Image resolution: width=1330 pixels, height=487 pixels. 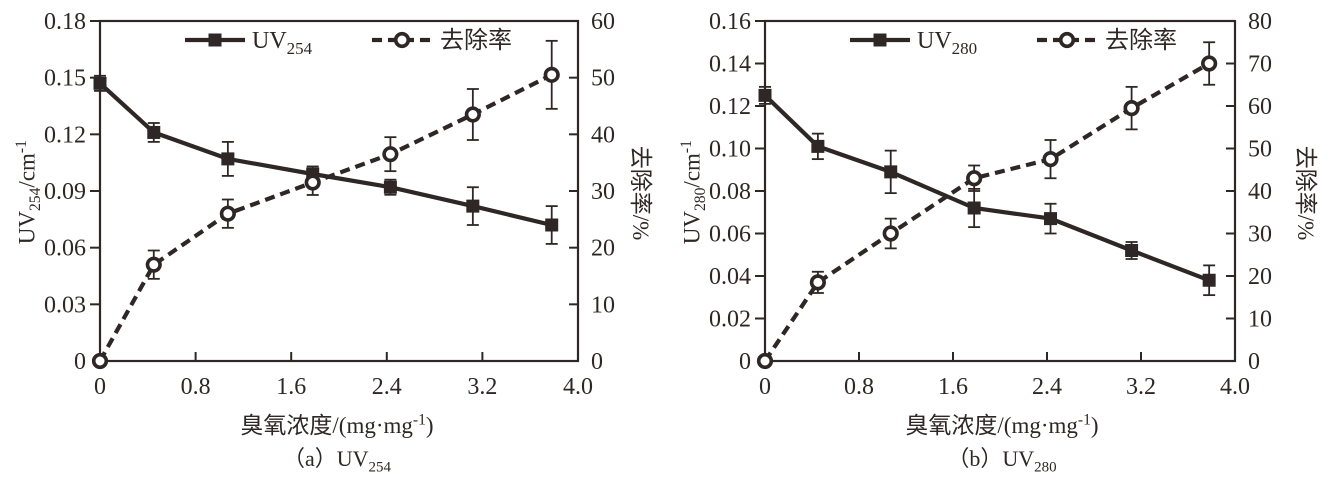 I want to click on series-UV254, so click(x=326, y=159).